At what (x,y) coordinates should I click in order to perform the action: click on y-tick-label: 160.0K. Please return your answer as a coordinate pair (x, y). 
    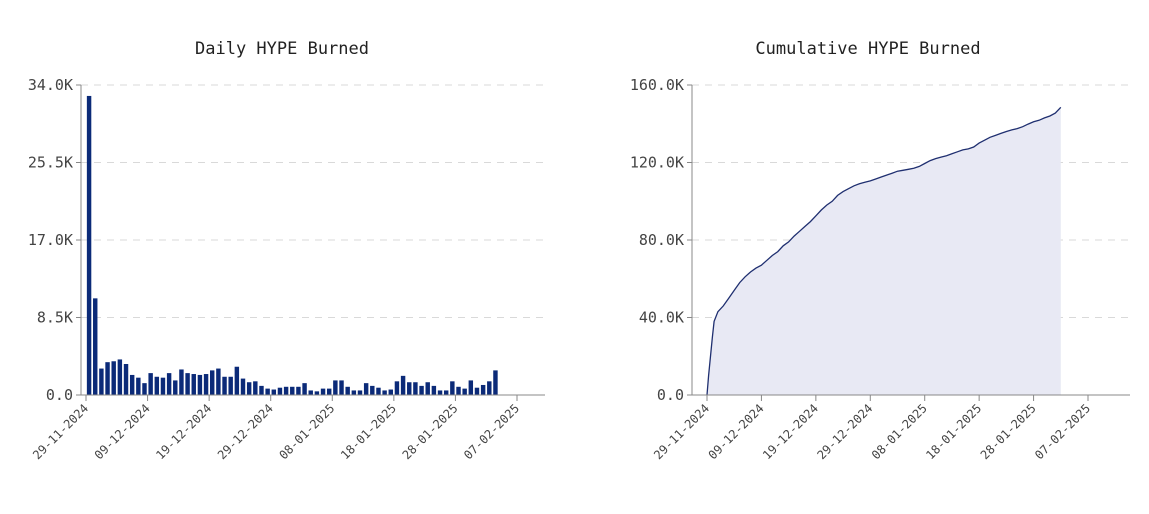
    Looking at the image, I should click on (657, 85).